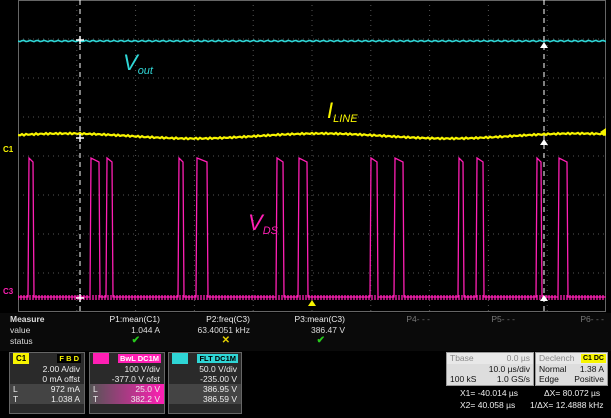 The width and height of the screenshot is (611, 418). Describe the element at coordinates (553, 369) in the screenshot. I see `trigger-mode: Normal` at that location.